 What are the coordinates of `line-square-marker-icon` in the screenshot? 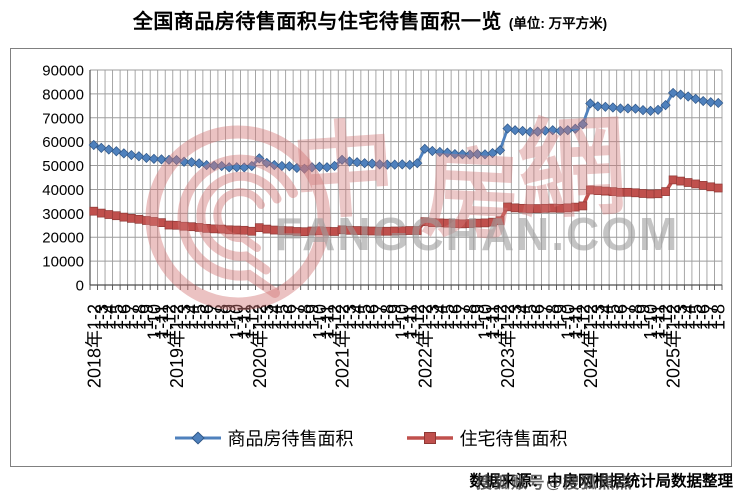 It's located at (429, 438).